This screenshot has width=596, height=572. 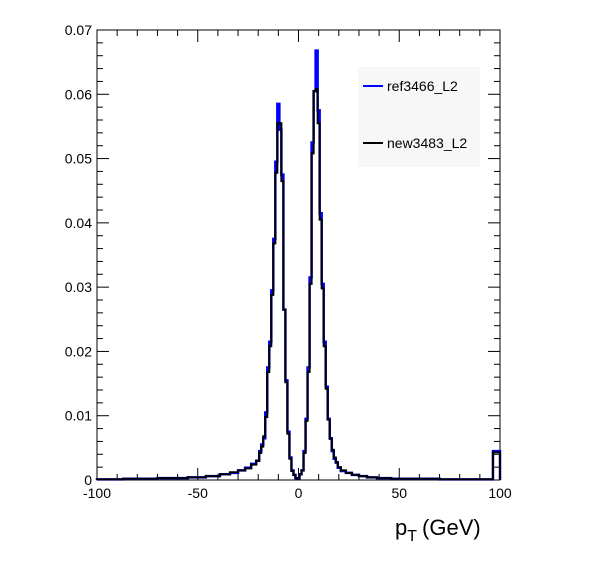 I want to click on x-axis-title-unit: (GeV), so click(x=451, y=527).